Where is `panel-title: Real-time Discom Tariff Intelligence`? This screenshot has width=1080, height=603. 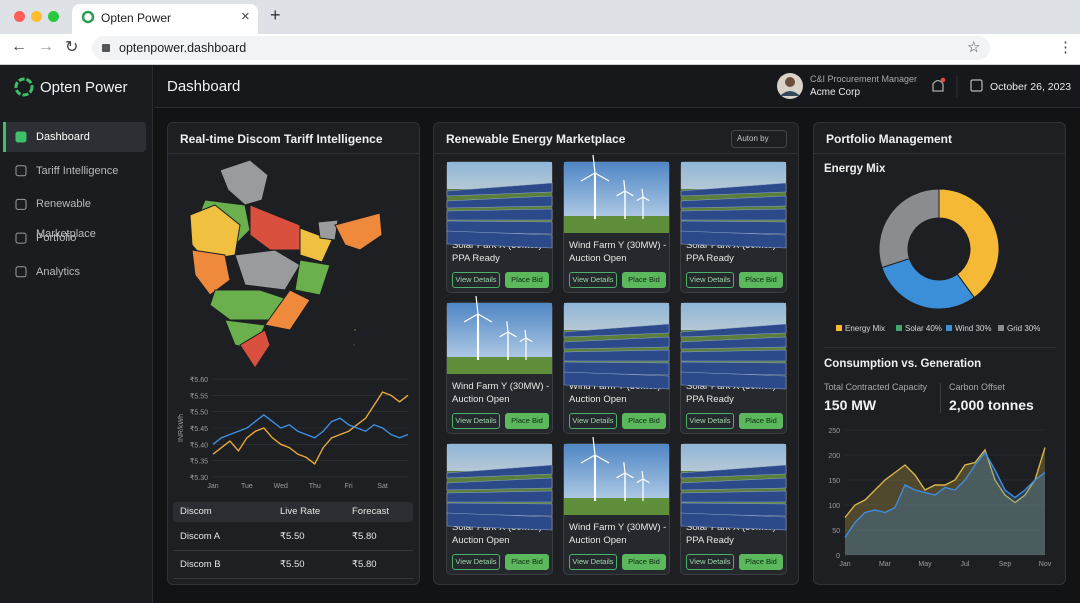 panel-title: Real-time Discom Tariff Intelligence is located at coordinates (281, 139).